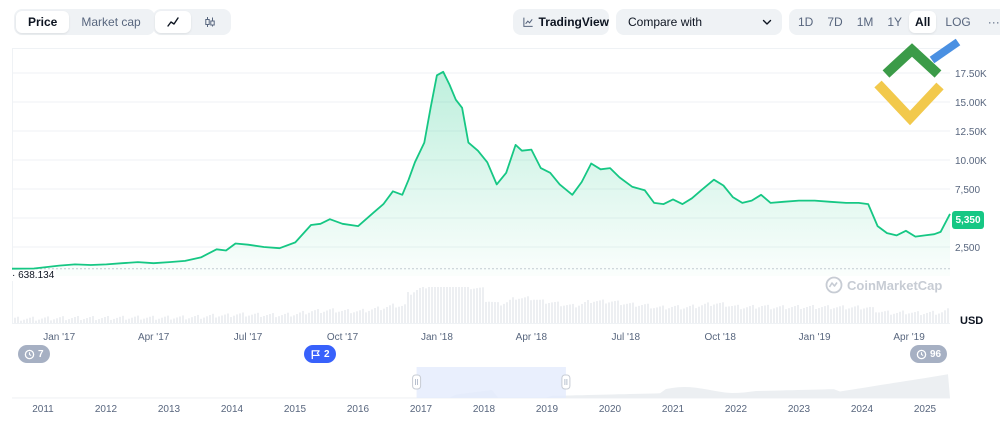 This screenshot has height=432, width=1000. Describe the element at coordinates (437, 337) in the screenshot. I see `x-tick-label: Jan '18` at that location.